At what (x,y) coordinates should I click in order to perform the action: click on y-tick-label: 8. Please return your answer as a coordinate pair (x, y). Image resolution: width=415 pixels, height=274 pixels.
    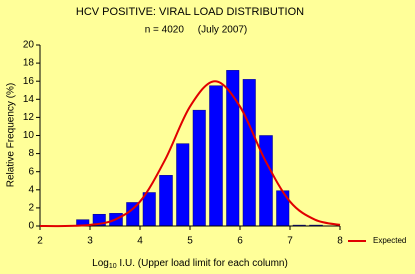
    Looking at the image, I should click on (31, 153).